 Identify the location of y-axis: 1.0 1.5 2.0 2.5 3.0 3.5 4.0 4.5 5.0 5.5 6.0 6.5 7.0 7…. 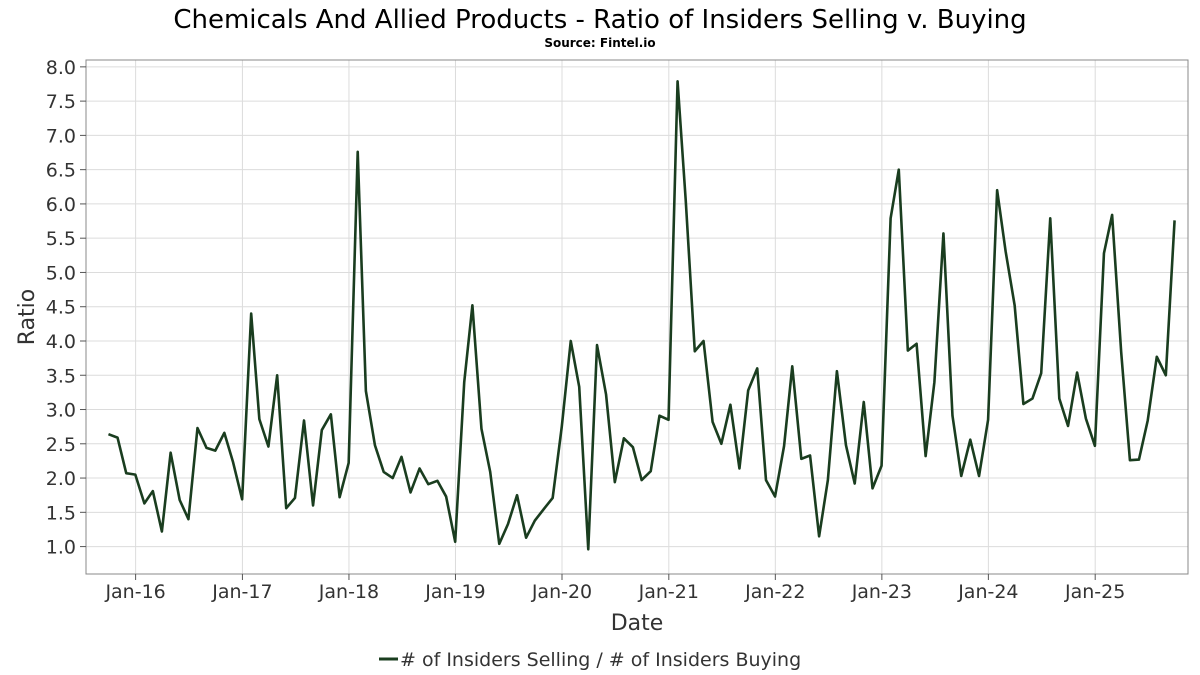
(66, 308).